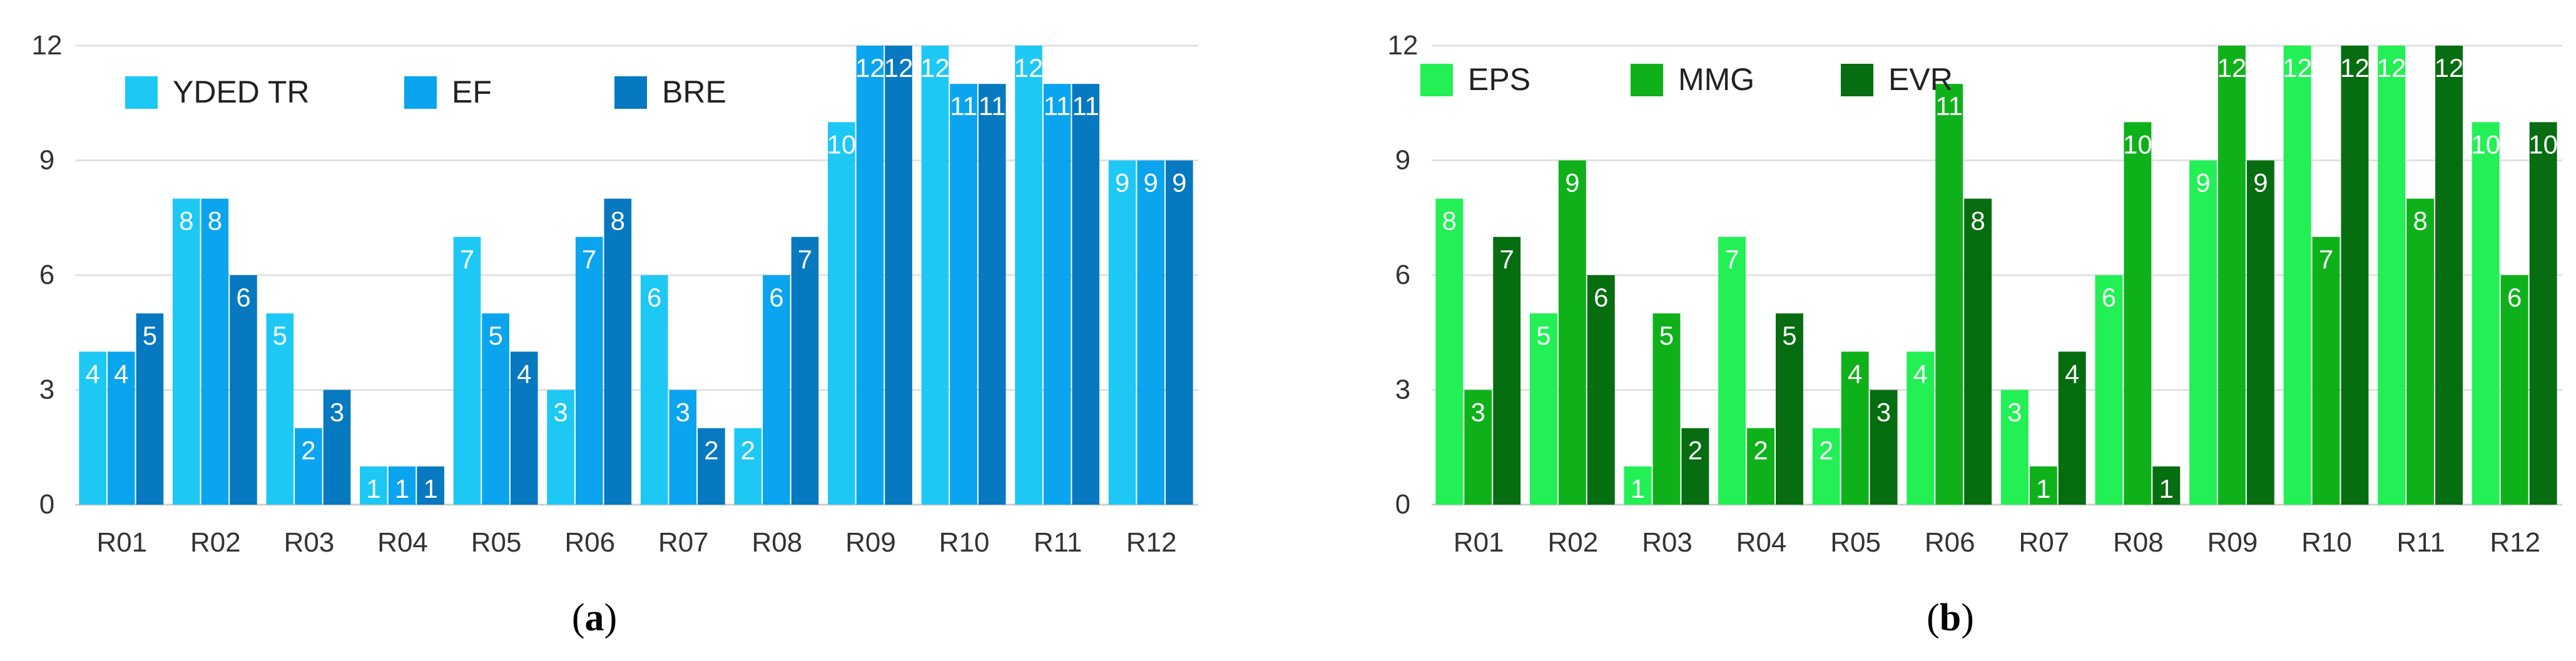 The height and width of the screenshot is (661, 2576). I want to click on bar-a-yded-tr-r05, so click(467, 370).